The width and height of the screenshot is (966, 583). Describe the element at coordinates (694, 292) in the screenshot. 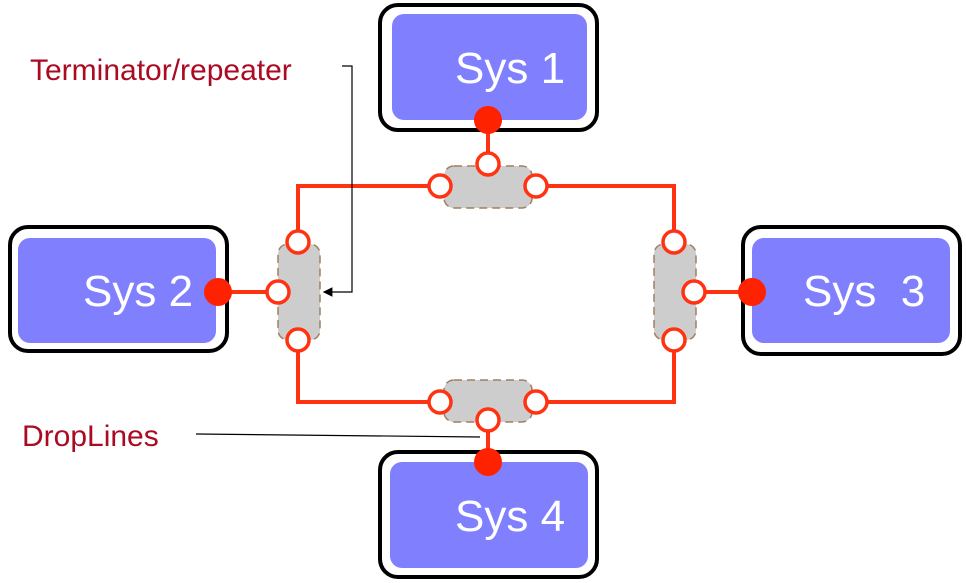

I see `port-right-drop` at that location.